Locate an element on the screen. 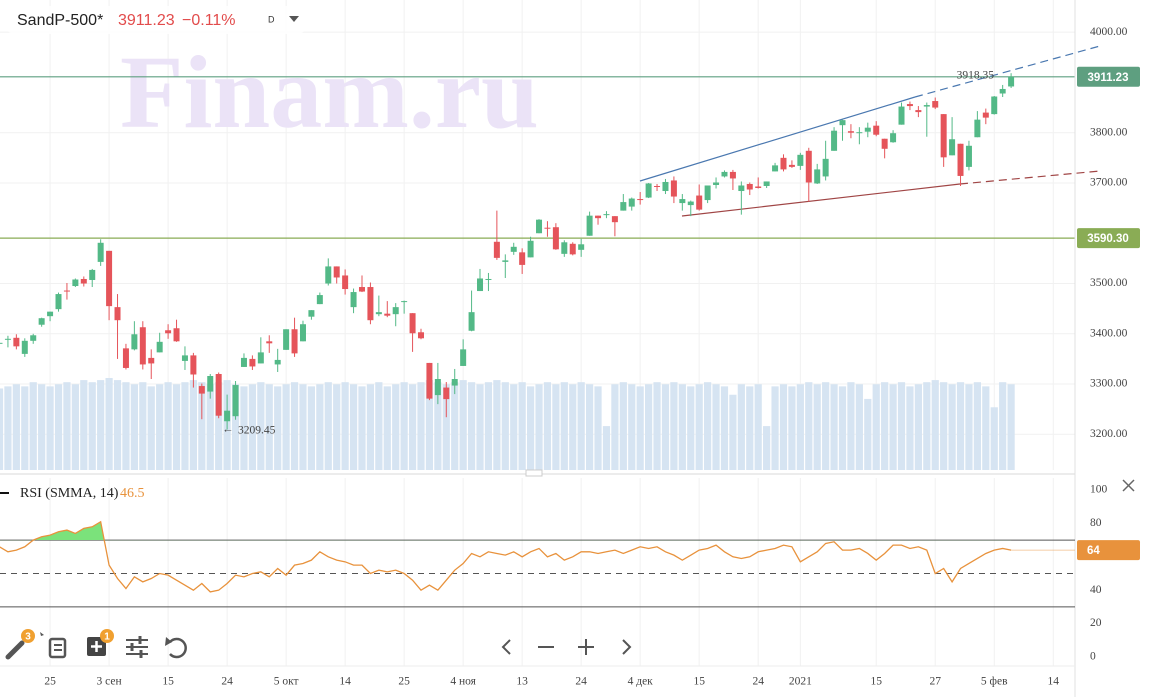 The width and height of the screenshot is (1149, 697). settings-tool is located at coordinates (137, 647).